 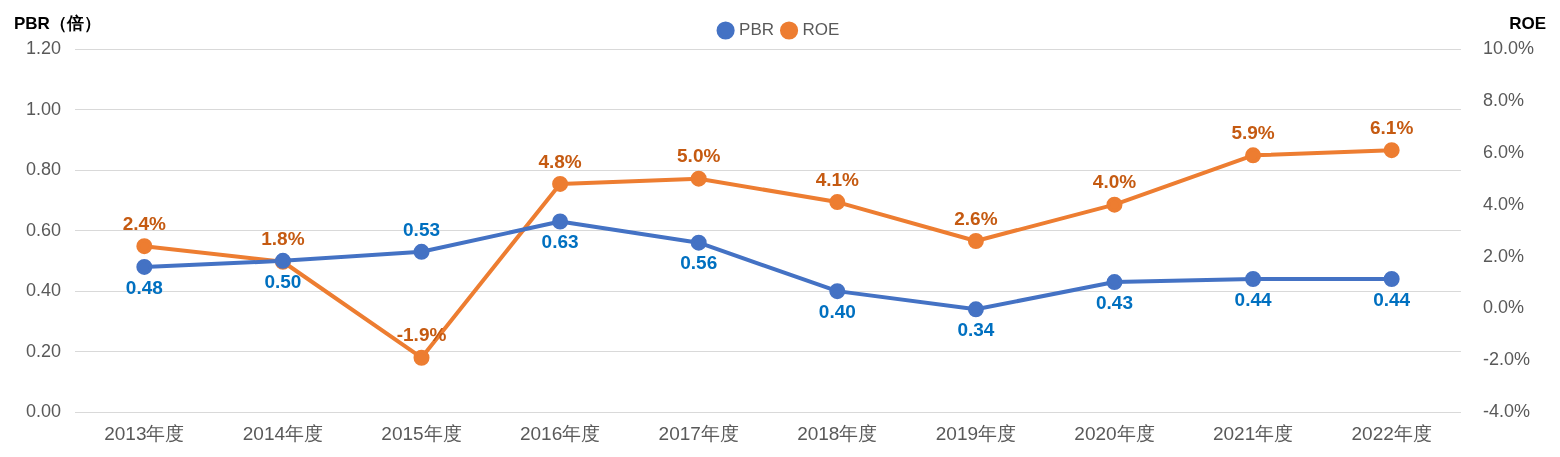 I want to click on data-label: 0.43, so click(x=1114, y=302).